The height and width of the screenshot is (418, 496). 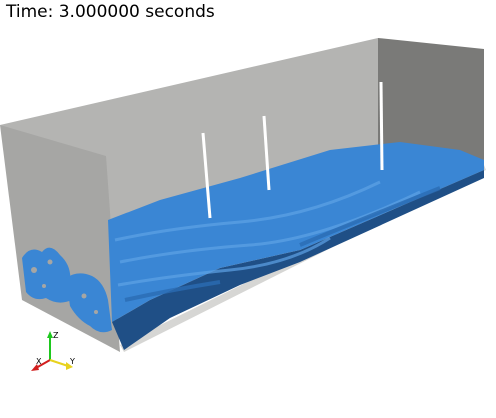 What do you see at coordinates (59, 363) in the screenshot?
I see `axis-y-line` at bounding box center [59, 363].